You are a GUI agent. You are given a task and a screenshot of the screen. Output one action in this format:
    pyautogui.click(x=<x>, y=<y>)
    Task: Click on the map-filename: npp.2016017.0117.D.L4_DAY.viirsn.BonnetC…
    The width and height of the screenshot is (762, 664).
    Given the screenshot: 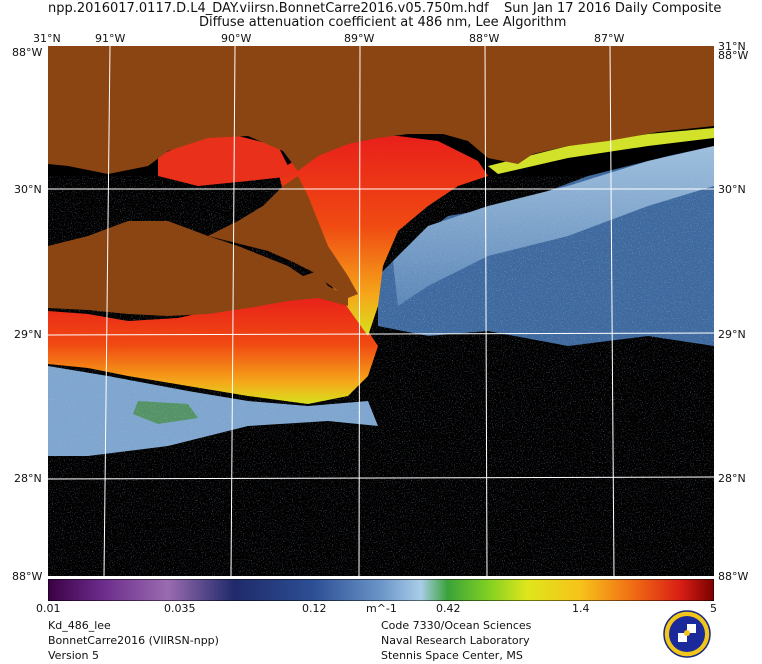 What is the action you would take?
    pyautogui.click(x=268, y=8)
    